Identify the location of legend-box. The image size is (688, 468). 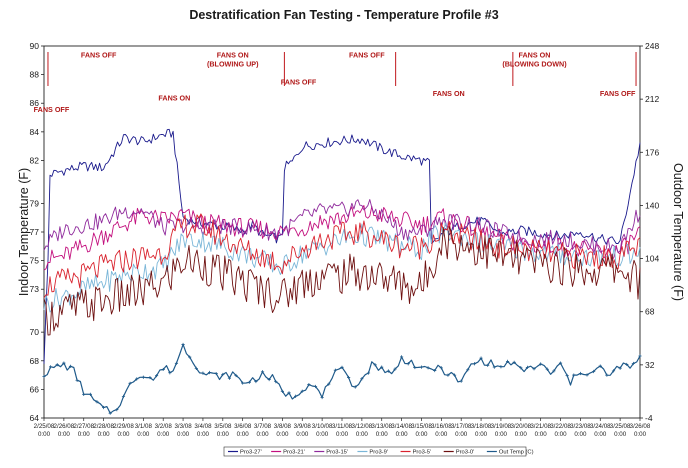
(375, 451).